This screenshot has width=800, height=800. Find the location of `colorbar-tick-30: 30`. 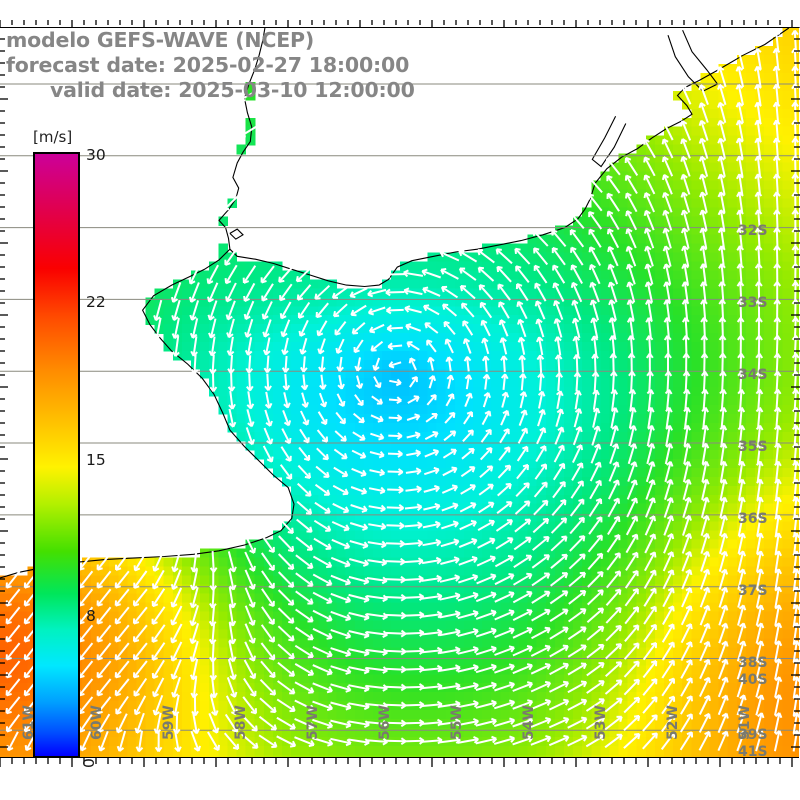

colorbar-tick-30: 30 is located at coordinates (96, 155).